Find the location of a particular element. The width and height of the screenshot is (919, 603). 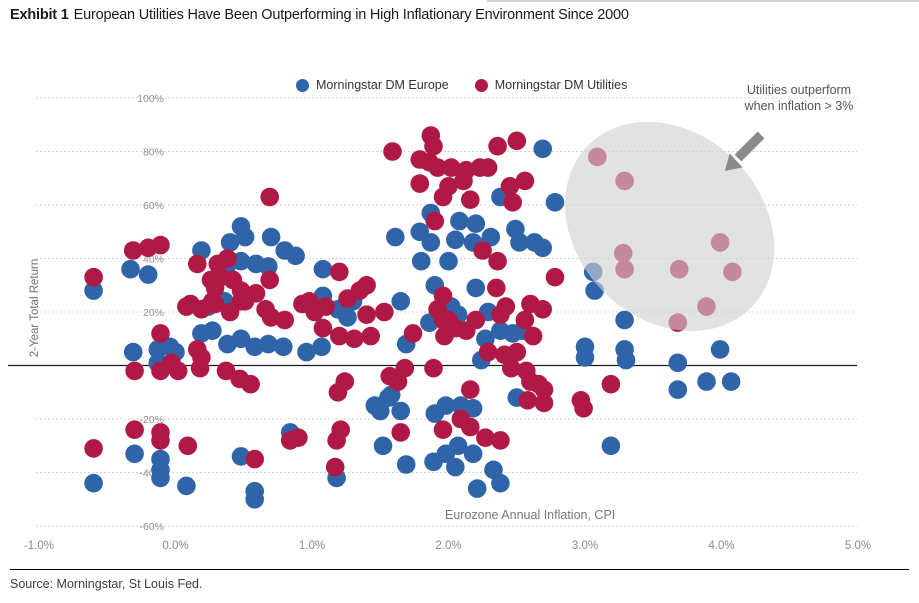

x-tick-label: 2.0% is located at coordinates (448, 546).